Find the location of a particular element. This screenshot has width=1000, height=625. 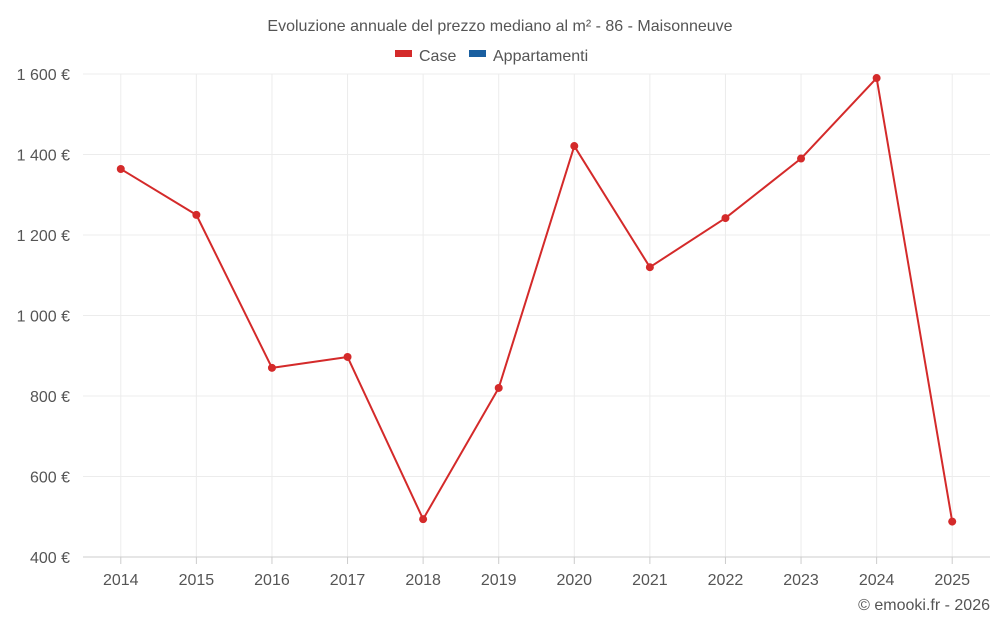

x-tick-label: 2015 is located at coordinates (197, 580).